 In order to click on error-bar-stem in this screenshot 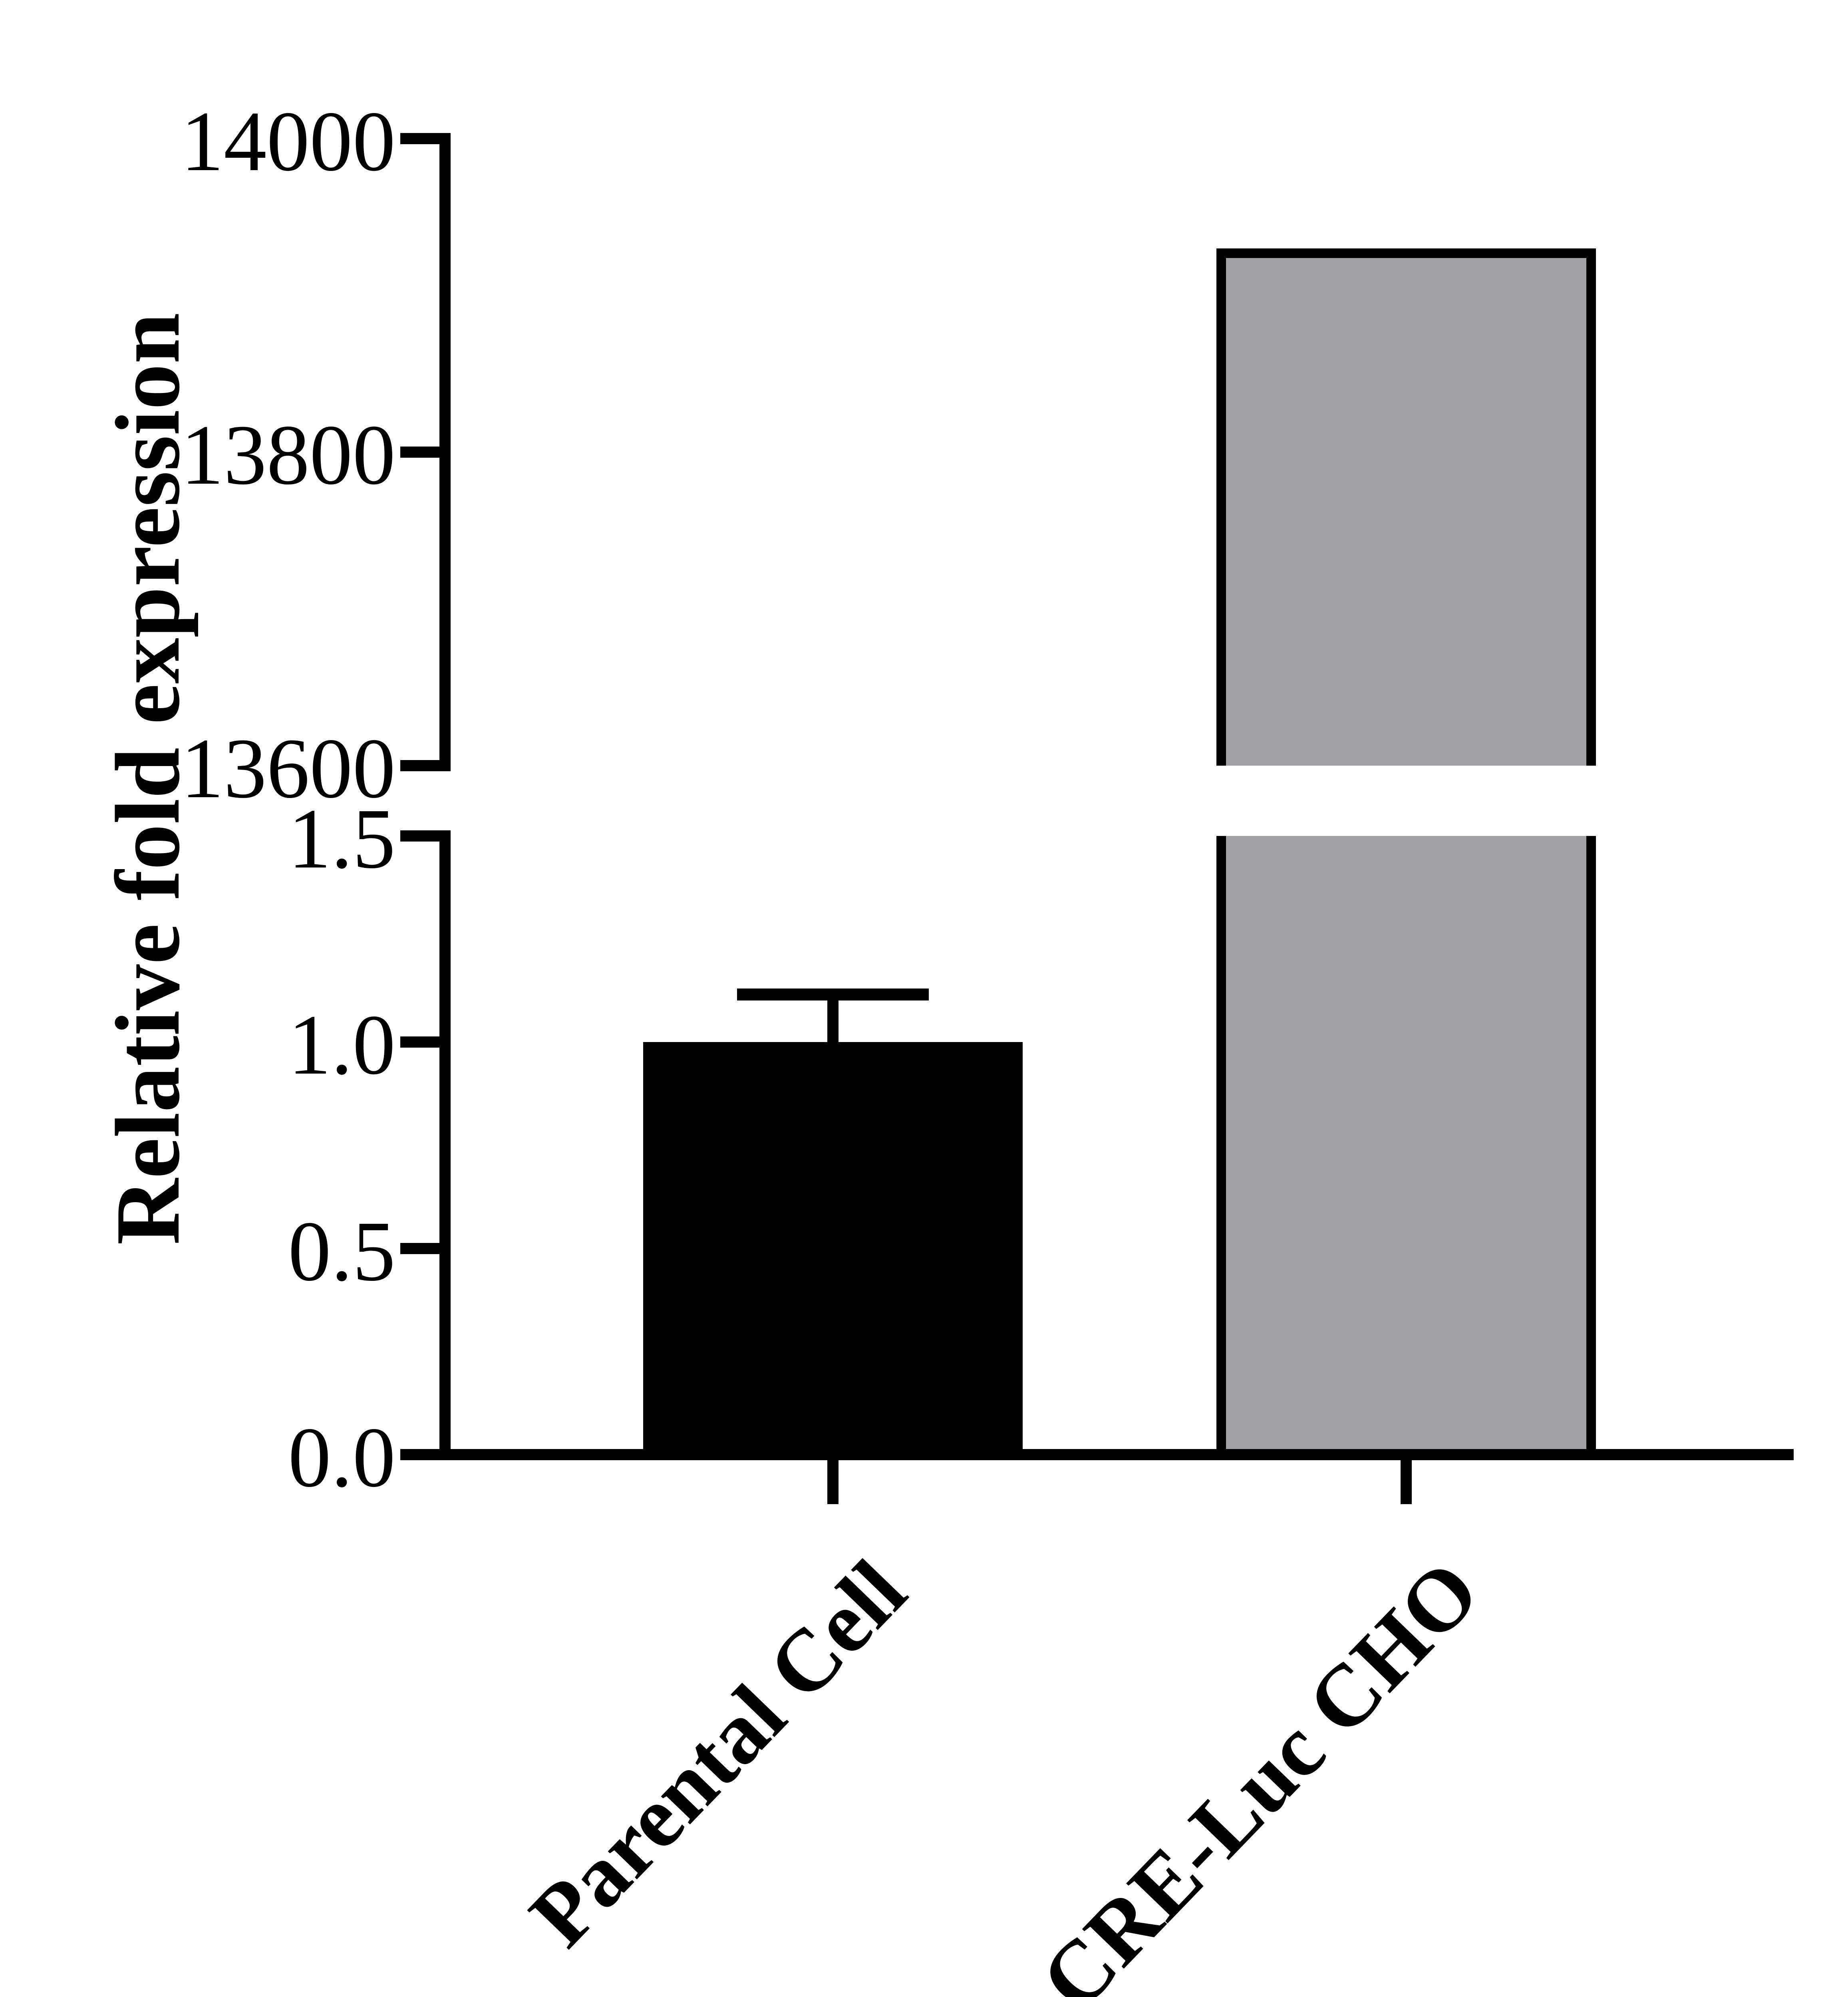, I will do `click(833, 1029)`.